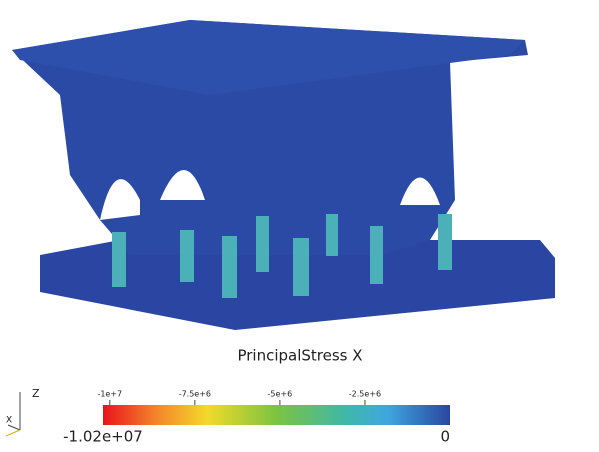  What do you see at coordinates (9, 421) in the screenshot?
I see `axis-label-x: X` at bounding box center [9, 421].